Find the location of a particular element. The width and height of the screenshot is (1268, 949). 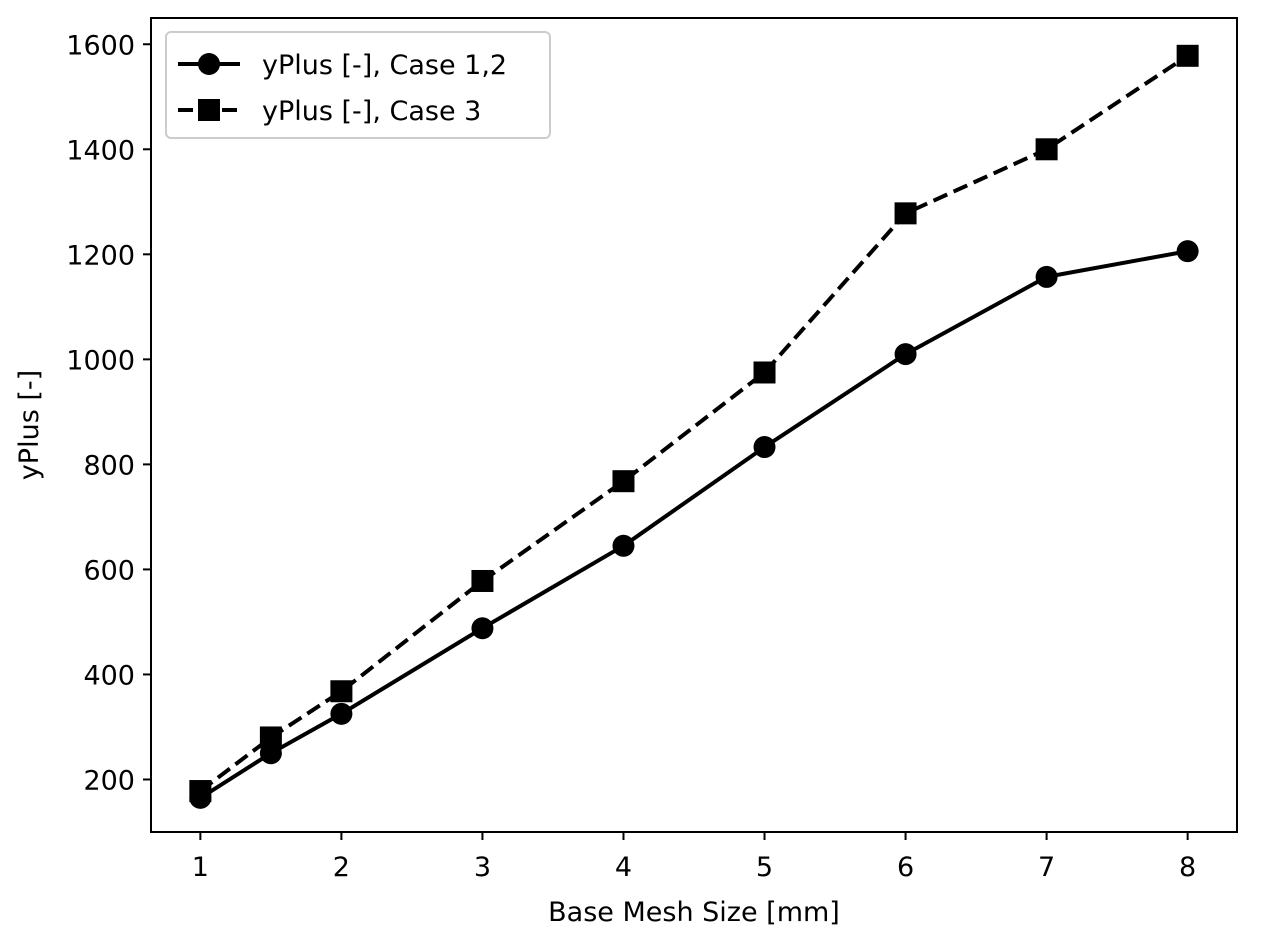

y-axis-ticks: 200 400 600 800 1000 1200 1400 1600 is located at coordinates (108, 413).